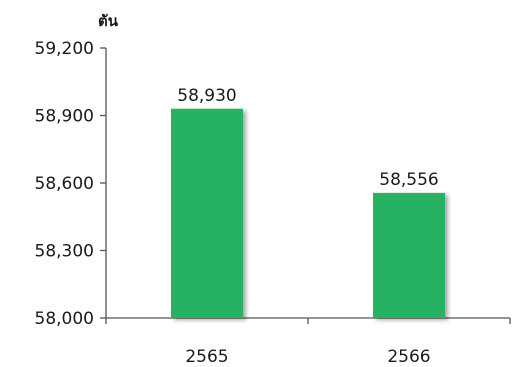 Image resolution: width=520 pixels, height=367 pixels. What do you see at coordinates (206, 96) in the screenshot?
I see `data-label-2565: 58,930` at bounding box center [206, 96].